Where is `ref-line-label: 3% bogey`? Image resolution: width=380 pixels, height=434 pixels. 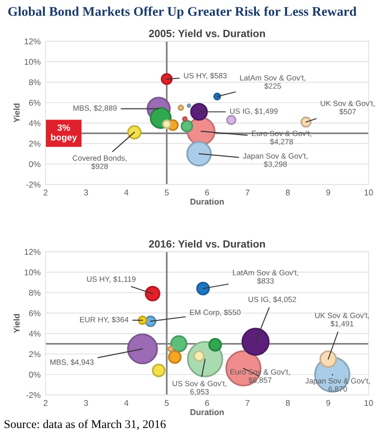 ref-line-label: 3% bogey is located at coordinates (64, 133).